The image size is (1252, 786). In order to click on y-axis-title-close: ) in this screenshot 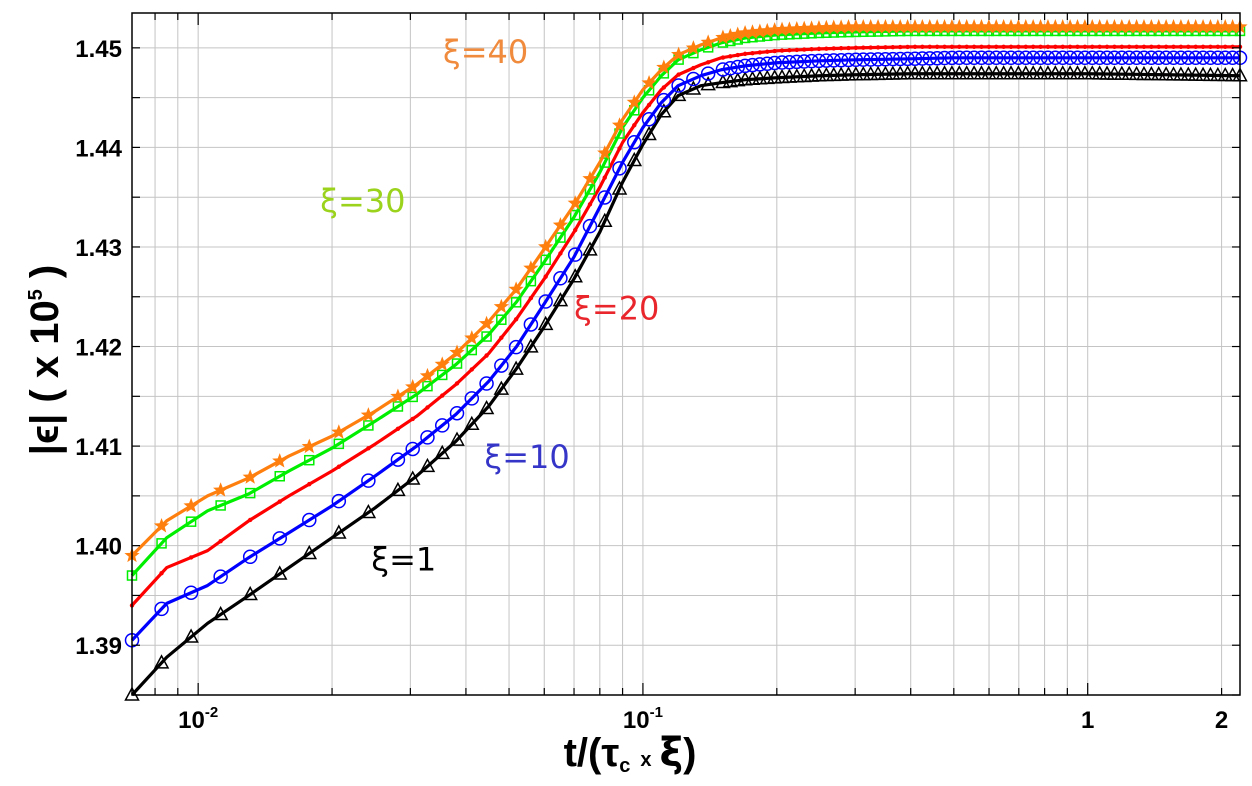, I will do `click(45, 277)`.